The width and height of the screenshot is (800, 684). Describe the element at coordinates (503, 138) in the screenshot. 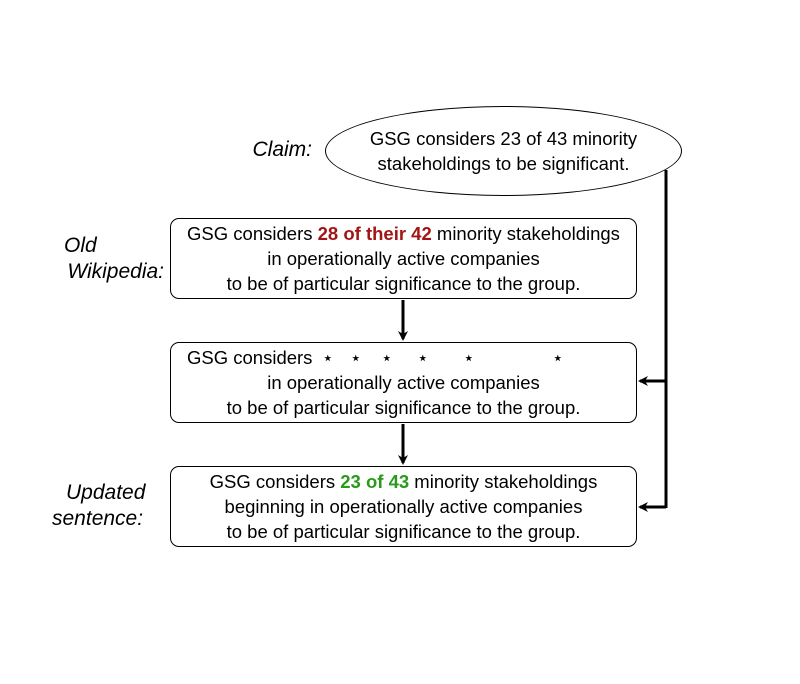

I see `claim-line1: GSG considers 23 of 43 minority` at that location.